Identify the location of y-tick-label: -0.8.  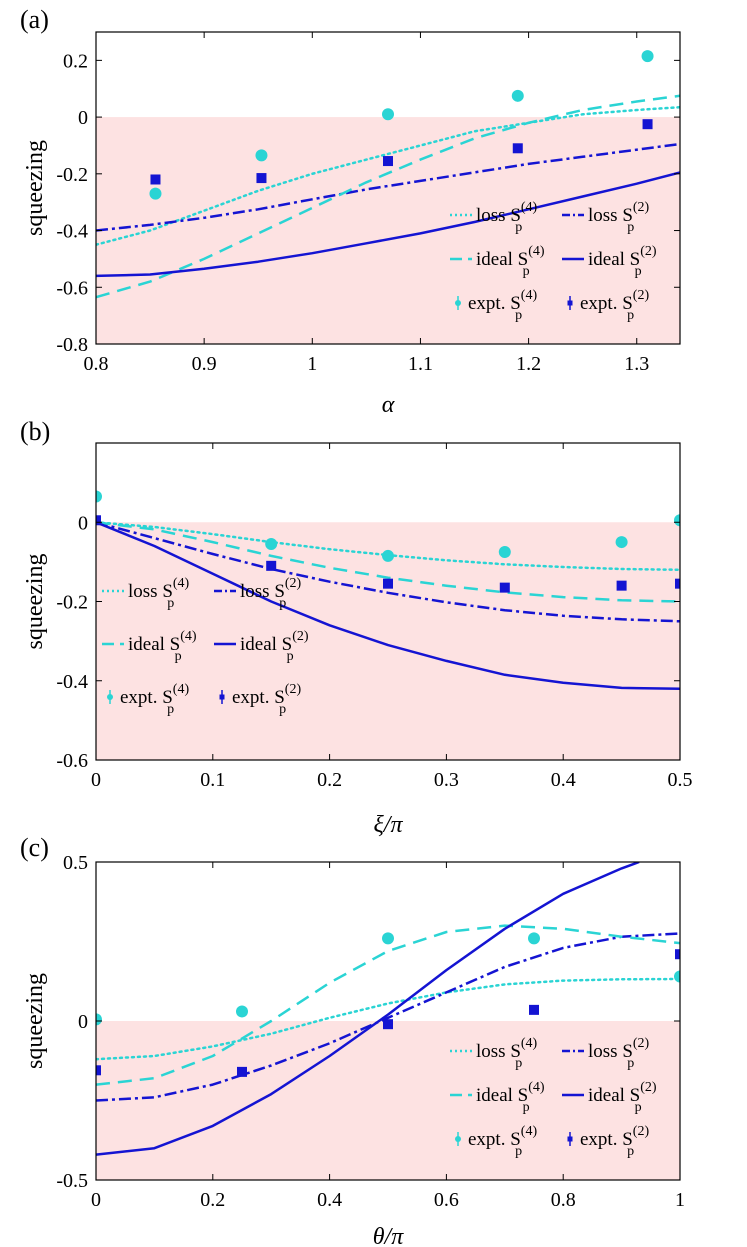
(72, 345).